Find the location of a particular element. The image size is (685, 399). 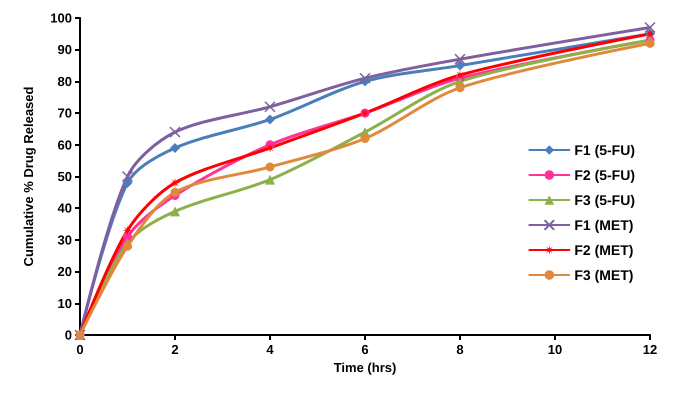

x-tick-label: 6 is located at coordinates (365, 349).